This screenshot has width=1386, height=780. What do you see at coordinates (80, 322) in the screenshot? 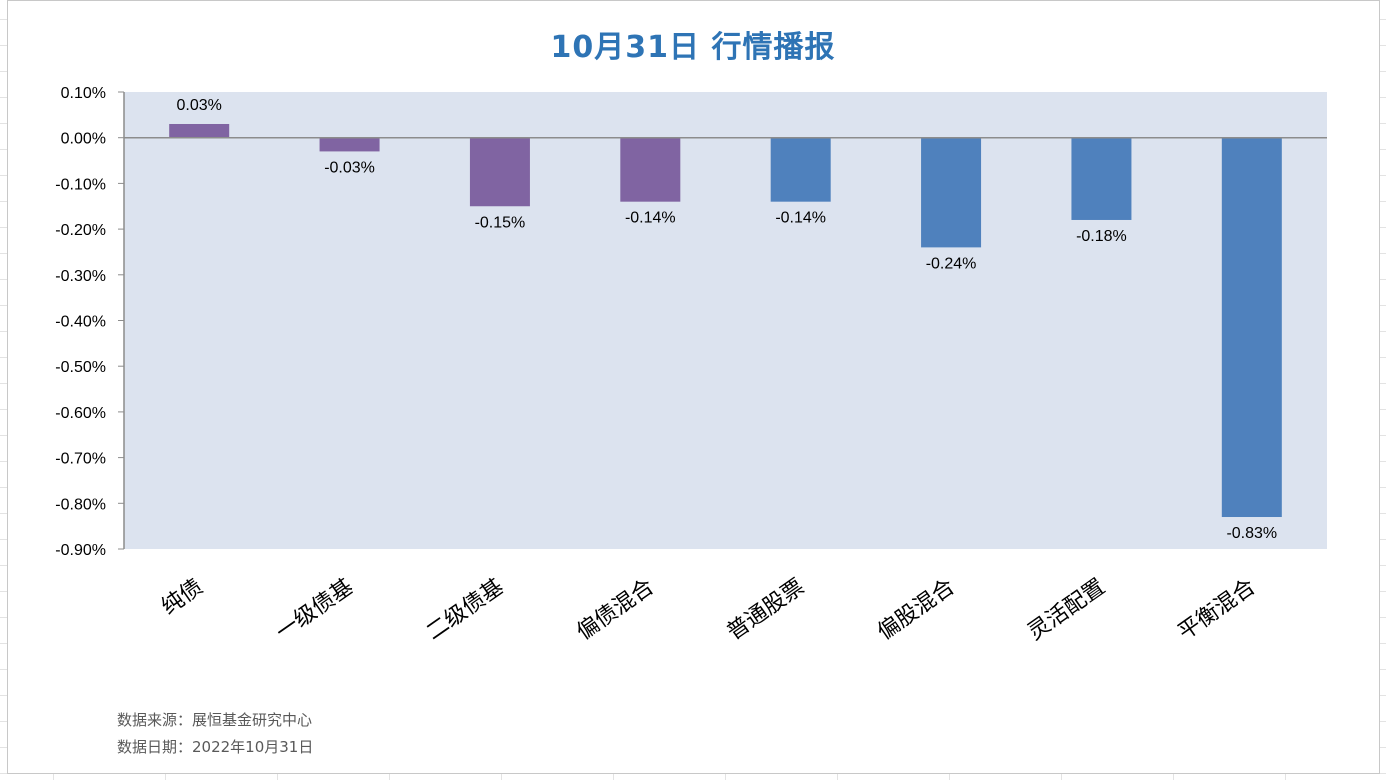
I see `y-tick-label: -0.40%` at bounding box center [80, 322].